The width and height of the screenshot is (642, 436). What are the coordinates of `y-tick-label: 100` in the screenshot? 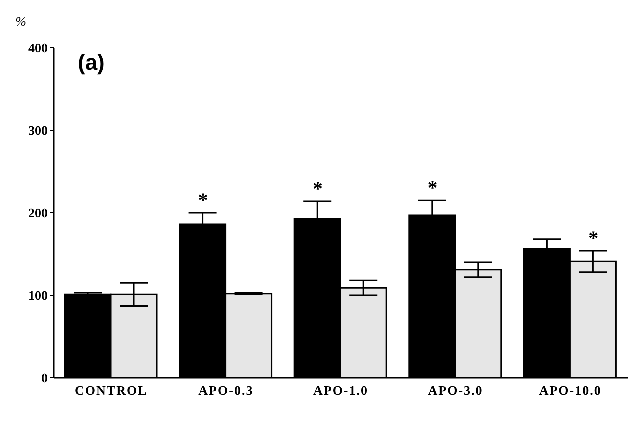 It's located at (38, 296).